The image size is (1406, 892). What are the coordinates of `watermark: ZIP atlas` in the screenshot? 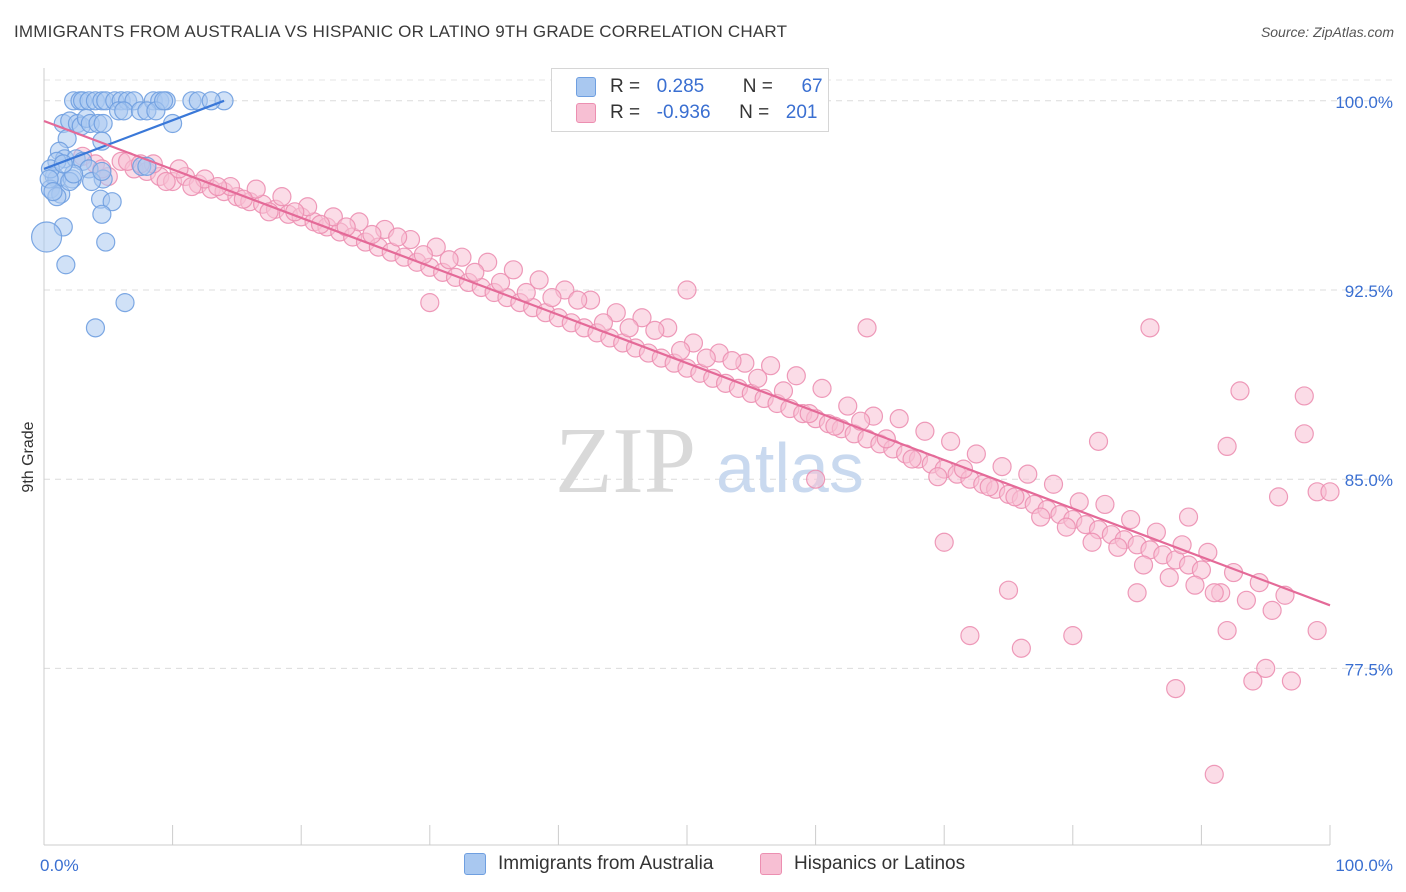 It's located at (709, 461).